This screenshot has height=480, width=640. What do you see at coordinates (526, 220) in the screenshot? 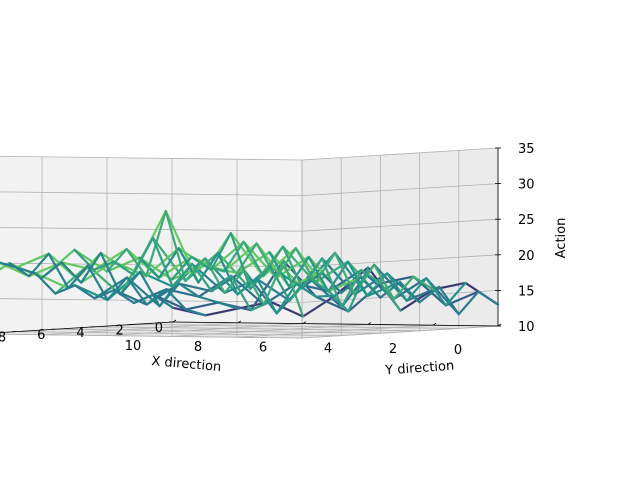
I see `z-tick-label: 25` at bounding box center [526, 220].